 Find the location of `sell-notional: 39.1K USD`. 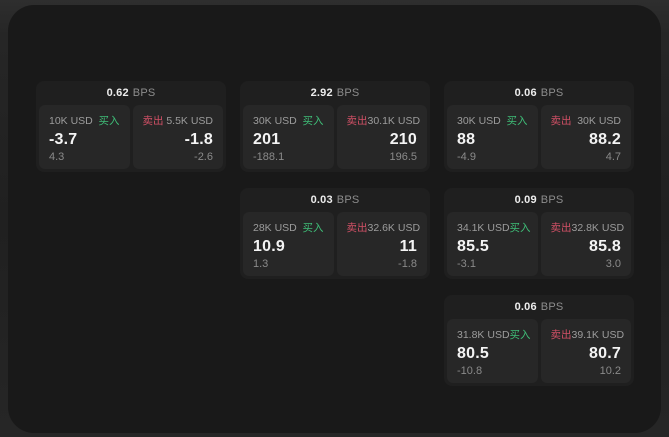

sell-notional: 39.1K USD is located at coordinates (598, 335).